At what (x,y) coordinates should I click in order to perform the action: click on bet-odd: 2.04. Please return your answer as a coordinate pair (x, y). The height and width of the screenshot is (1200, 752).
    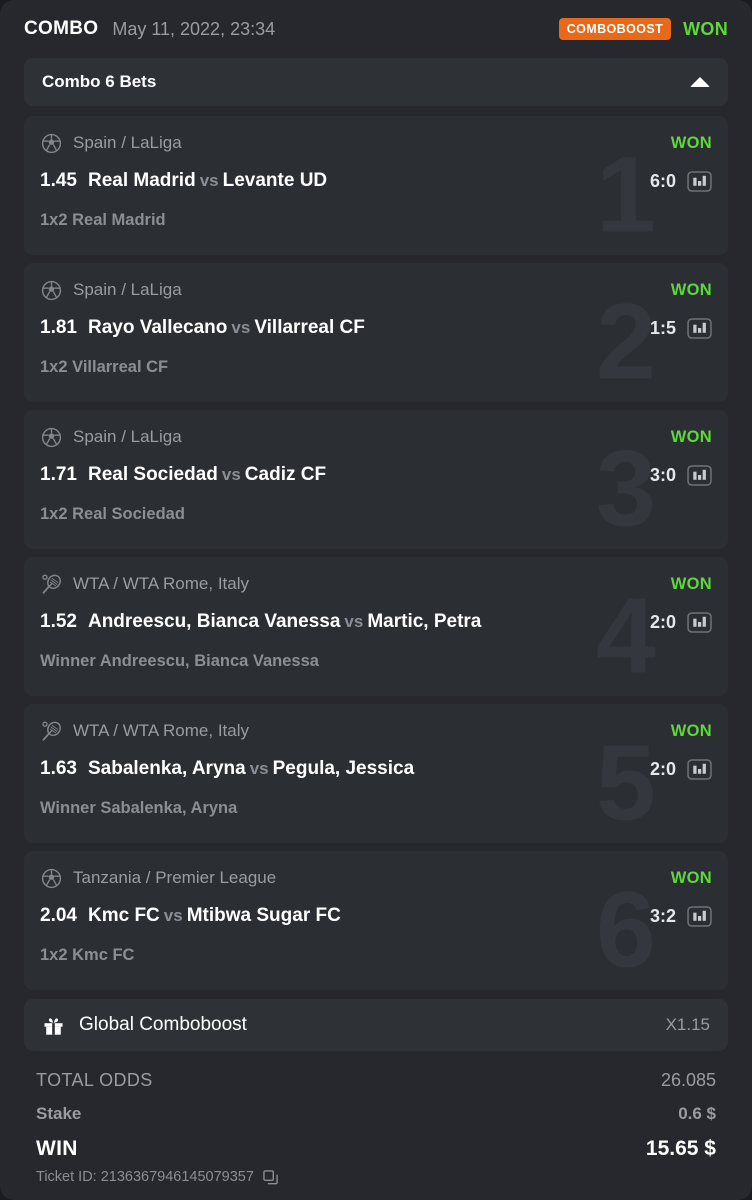
    Looking at the image, I should click on (58, 915).